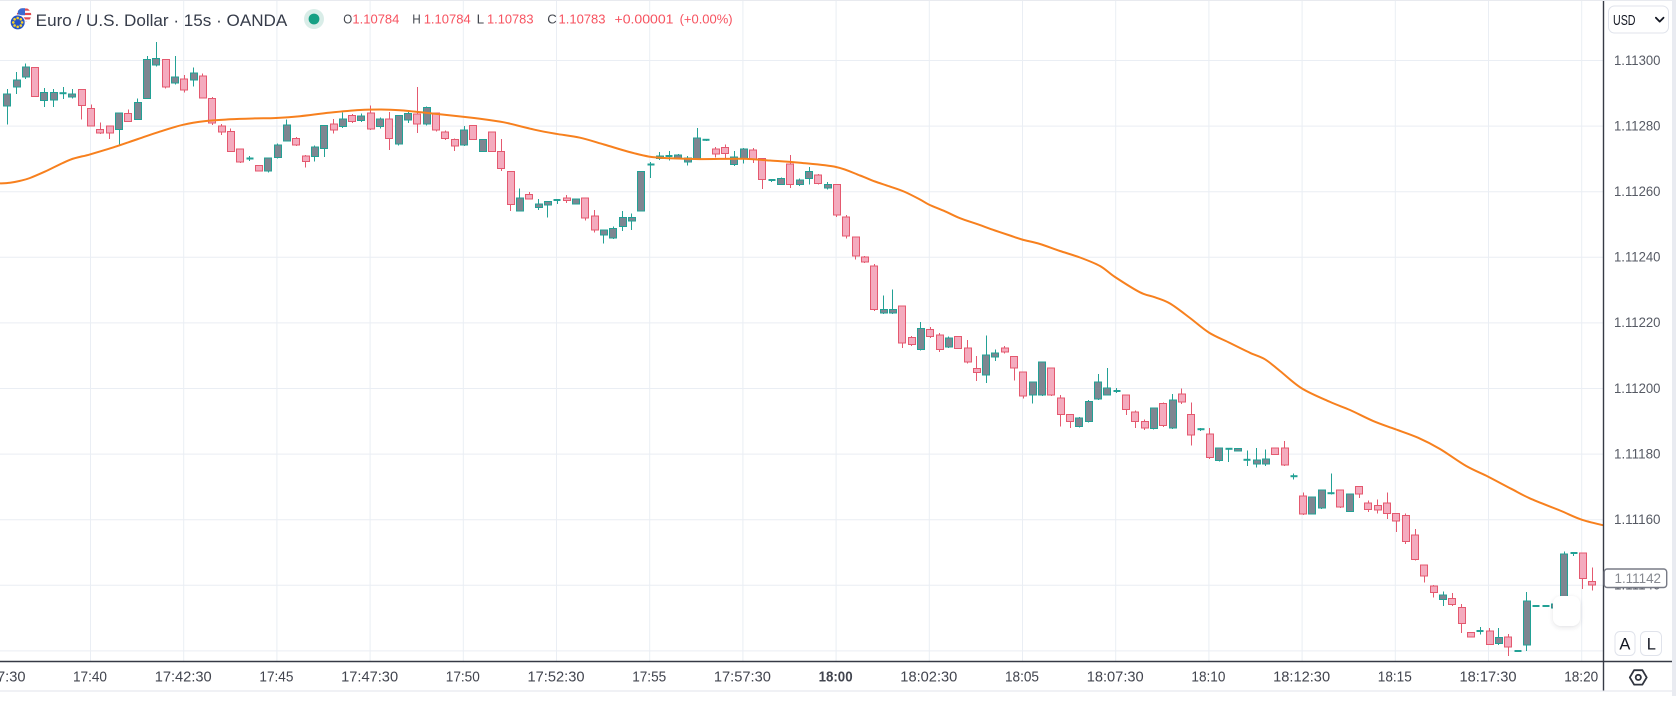  I want to click on svg-text: 18:12:30, so click(1301, 676).